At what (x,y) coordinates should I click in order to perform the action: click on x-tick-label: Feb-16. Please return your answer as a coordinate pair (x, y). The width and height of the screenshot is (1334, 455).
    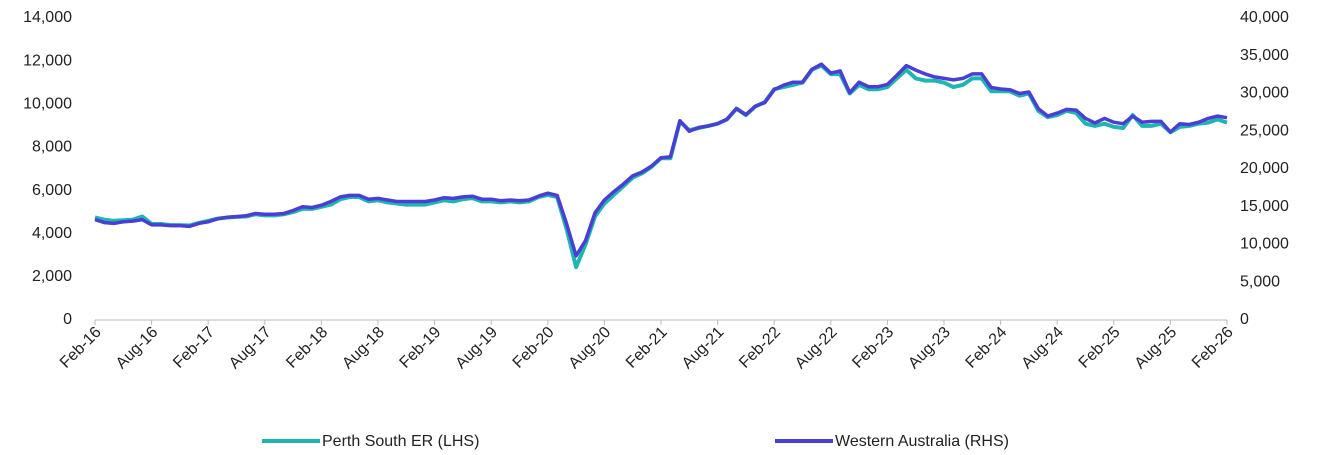
    Looking at the image, I should click on (81, 348).